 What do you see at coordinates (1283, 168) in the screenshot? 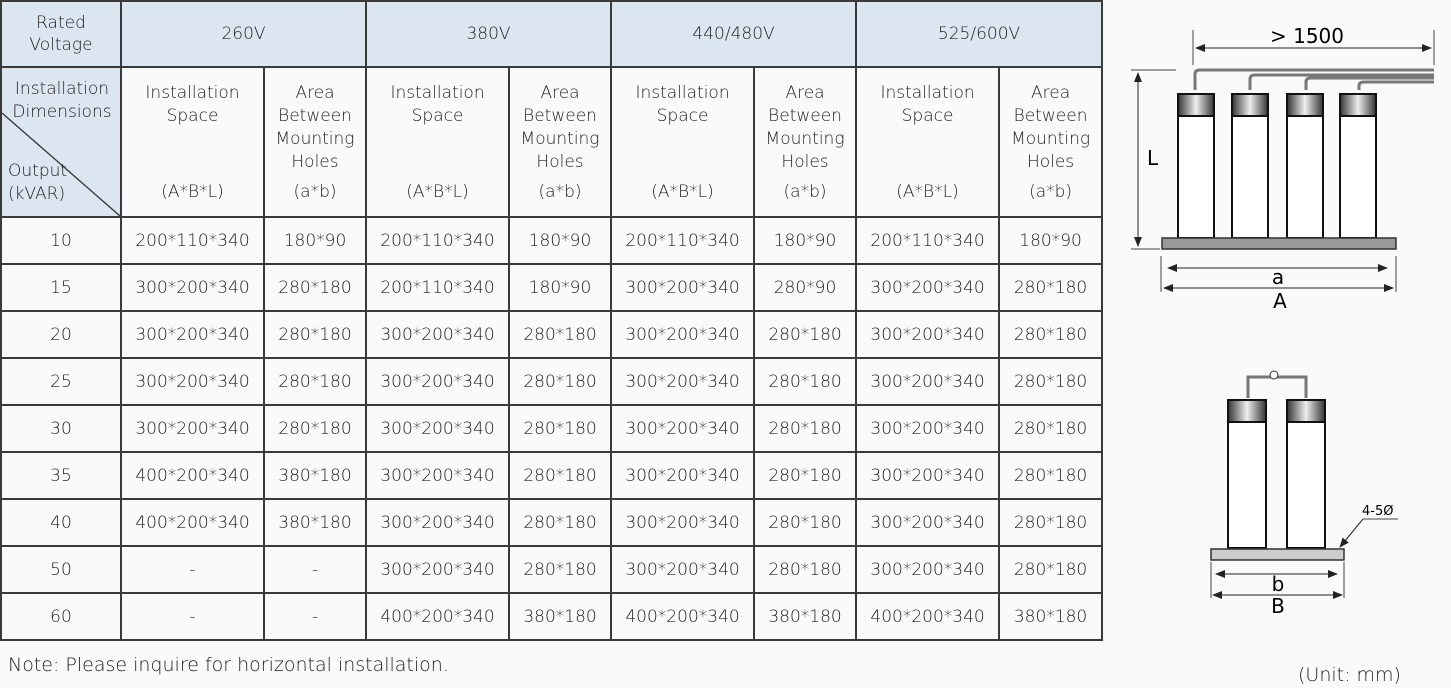
I see `front-view-diagram: > 1500 L a A` at bounding box center [1283, 168].